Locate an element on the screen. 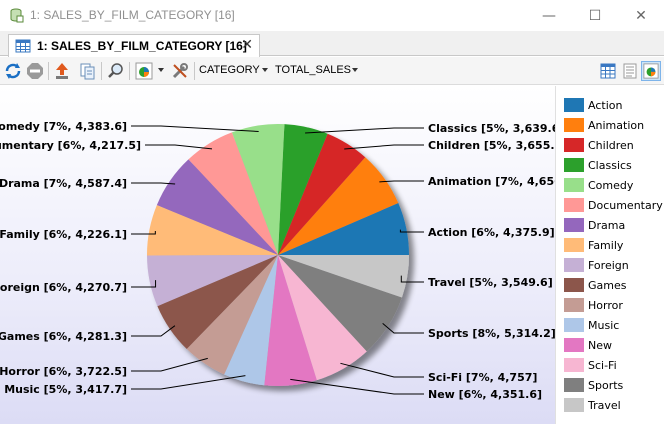  stop-icon is located at coordinates (35, 71).